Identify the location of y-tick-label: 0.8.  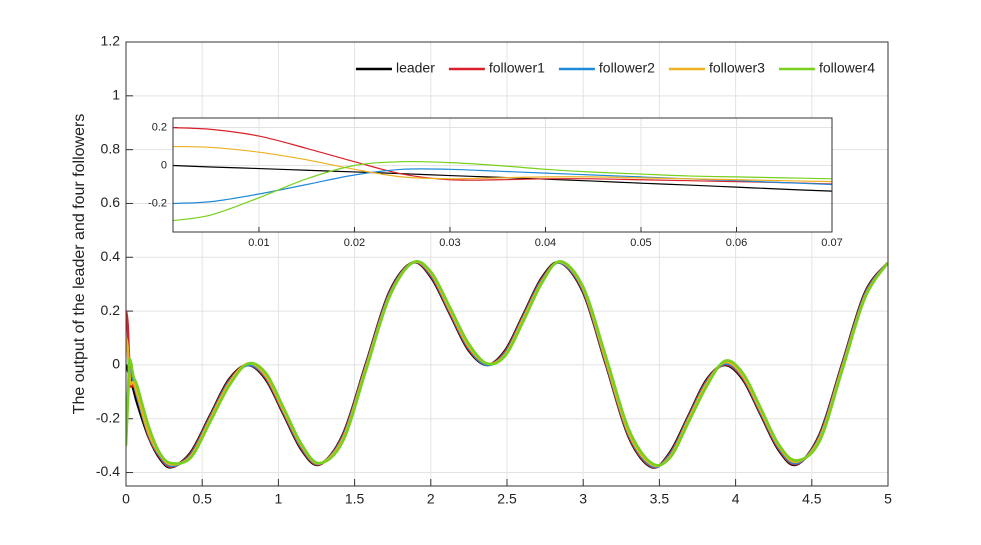
(111, 148).